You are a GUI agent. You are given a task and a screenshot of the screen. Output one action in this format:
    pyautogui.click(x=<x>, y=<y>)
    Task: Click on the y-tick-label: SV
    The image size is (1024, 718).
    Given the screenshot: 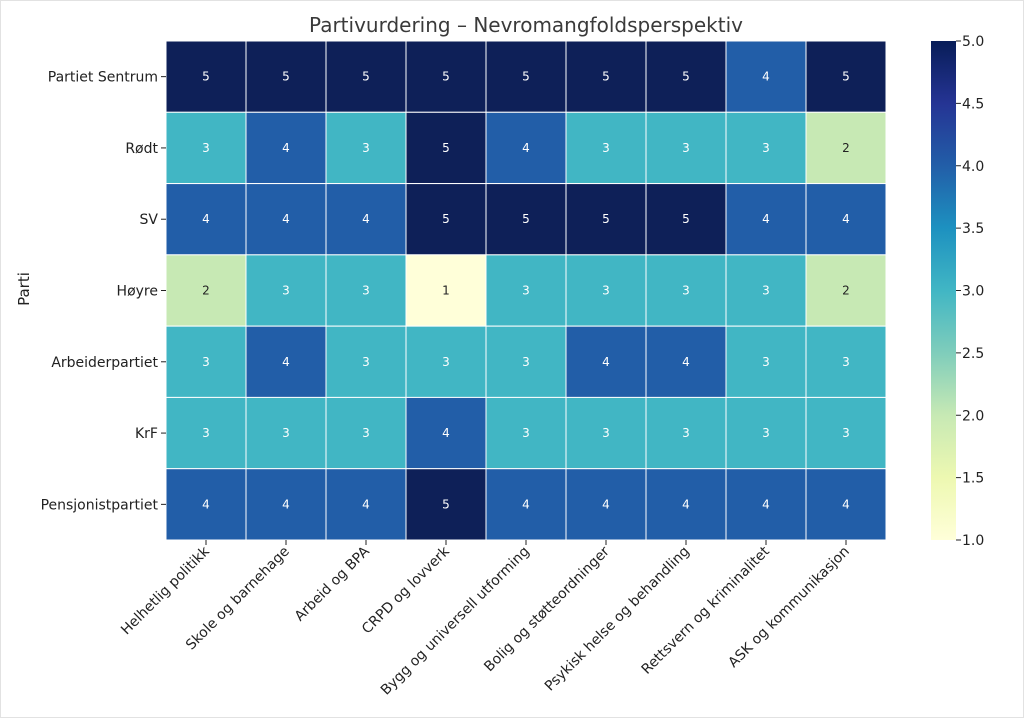 What is the action you would take?
    pyautogui.click(x=149, y=220)
    